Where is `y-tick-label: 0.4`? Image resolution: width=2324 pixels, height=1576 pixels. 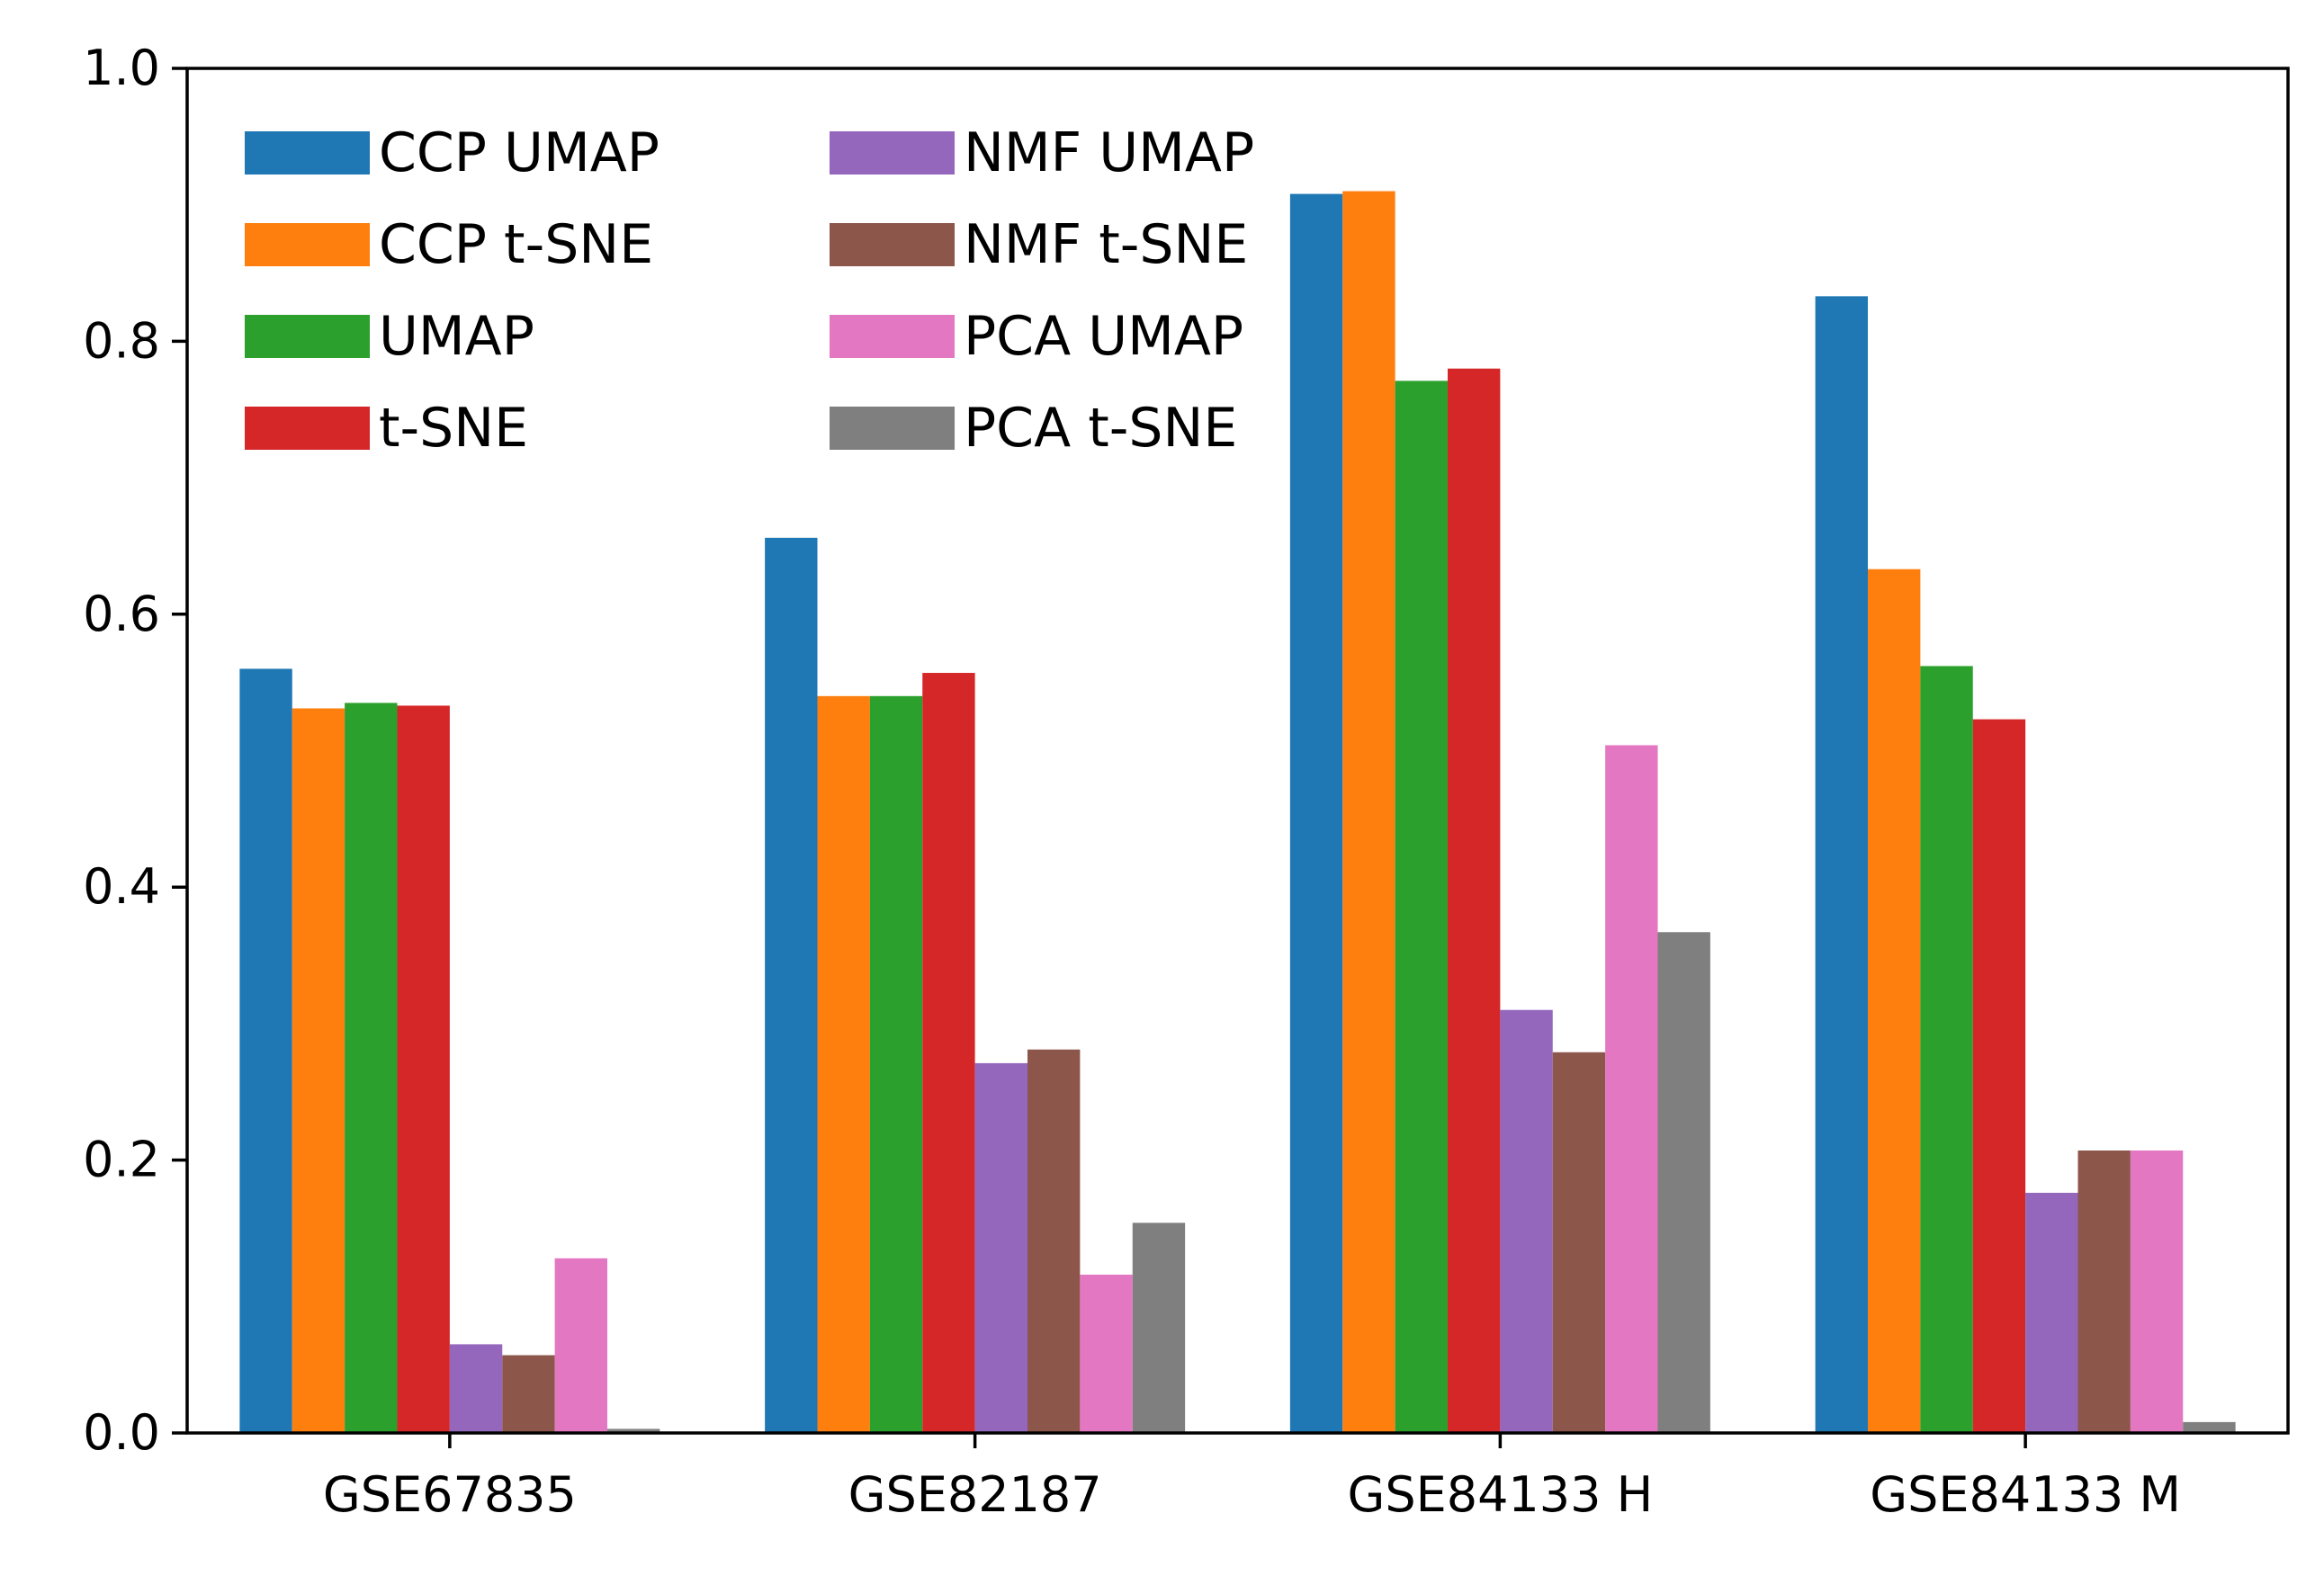 y-tick-label: 0.4 is located at coordinates (122, 886).